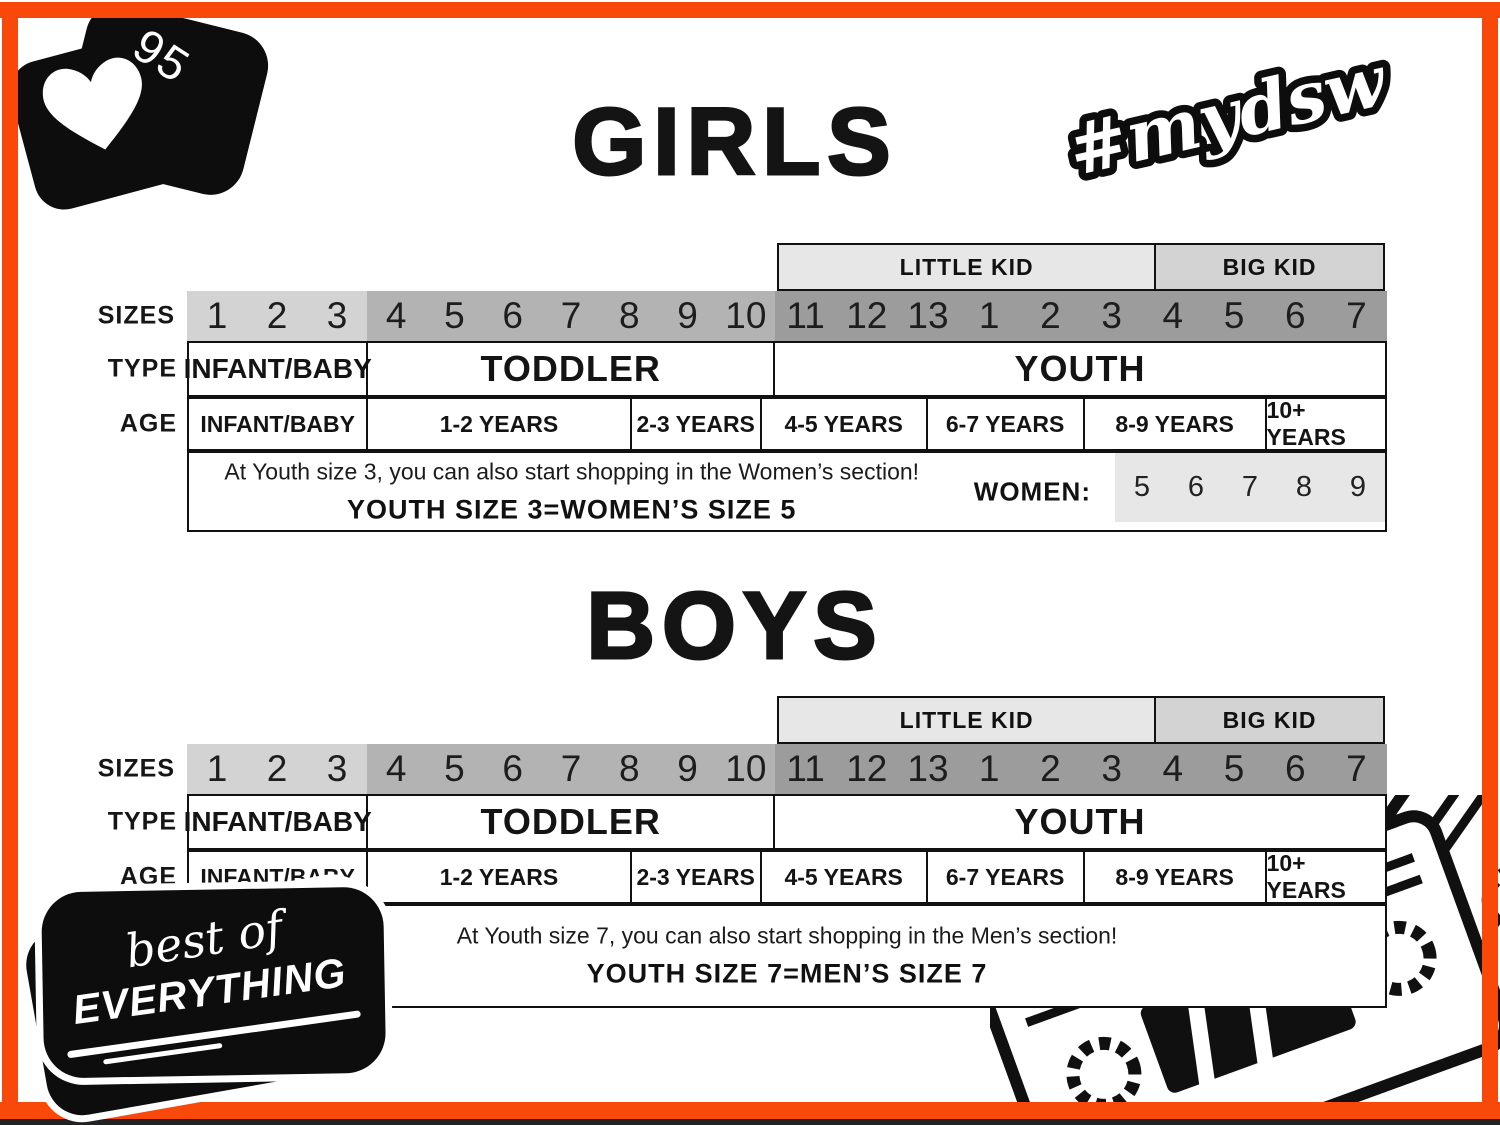 Image resolution: width=1500 pixels, height=1125 pixels. I want to click on sticker-text: best of EVERYTHING, so click(210, 996).